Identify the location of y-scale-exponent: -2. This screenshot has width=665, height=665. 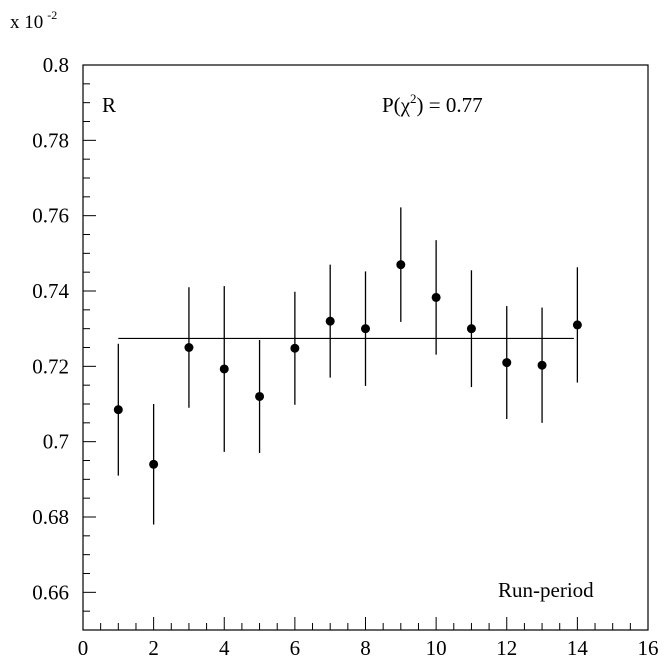
(52, 15).